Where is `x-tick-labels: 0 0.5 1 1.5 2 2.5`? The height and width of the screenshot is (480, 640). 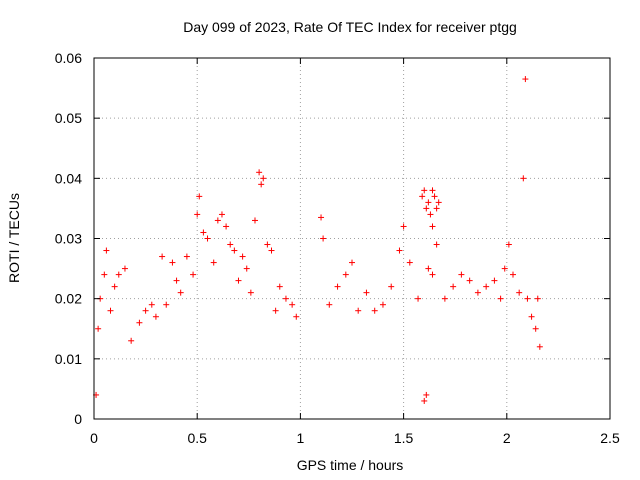
x-tick-labels: 0 0.5 1 1.5 2 2.5 is located at coordinates (355, 438).